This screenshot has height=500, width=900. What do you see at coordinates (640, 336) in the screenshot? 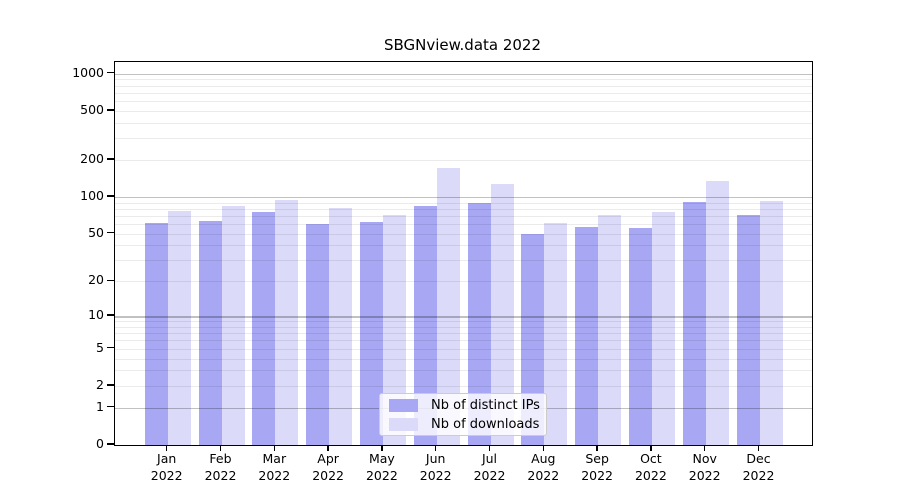
I see `bar-distinct-ips-oct` at bounding box center [640, 336].